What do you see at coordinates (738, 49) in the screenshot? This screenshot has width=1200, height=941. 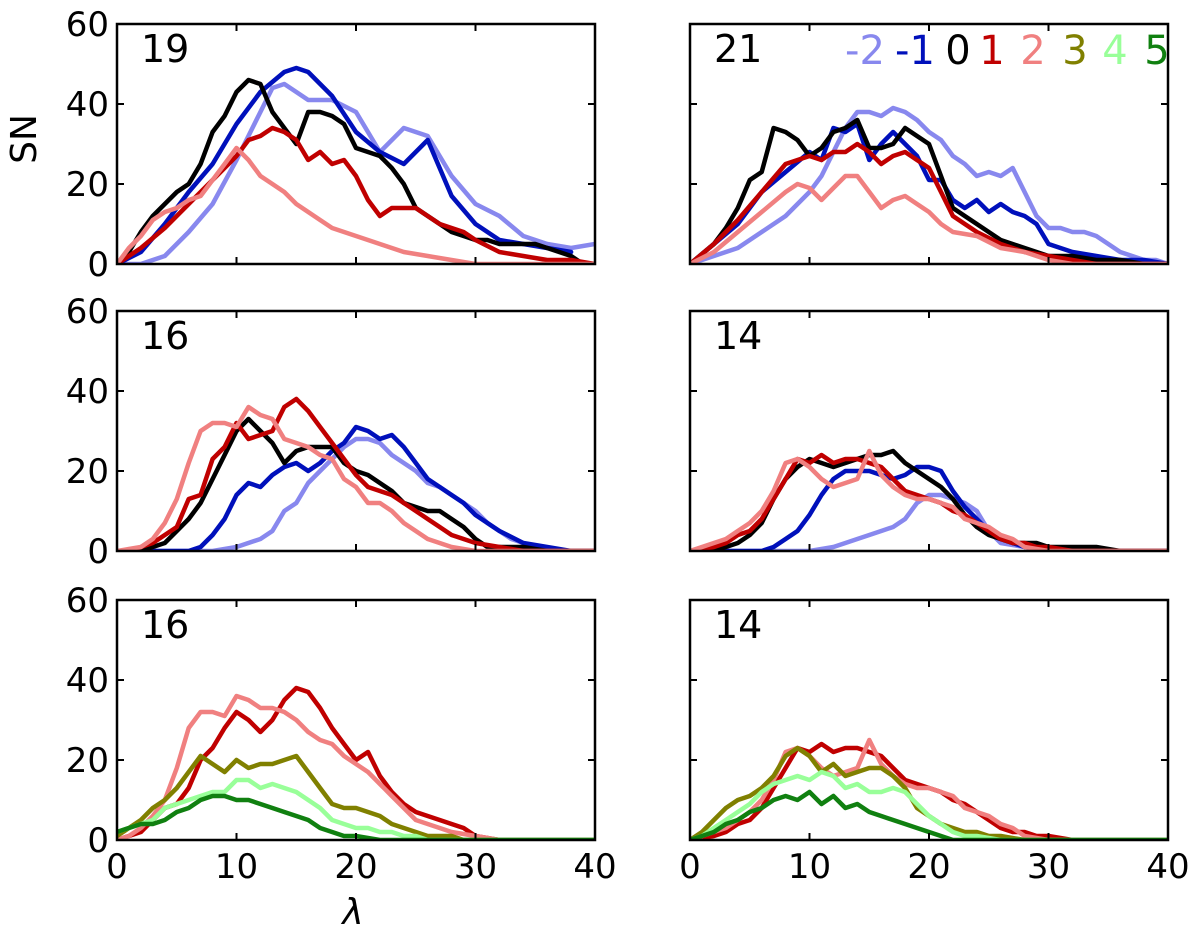 I see `panel-number-label: 21` at bounding box center [738, 49].